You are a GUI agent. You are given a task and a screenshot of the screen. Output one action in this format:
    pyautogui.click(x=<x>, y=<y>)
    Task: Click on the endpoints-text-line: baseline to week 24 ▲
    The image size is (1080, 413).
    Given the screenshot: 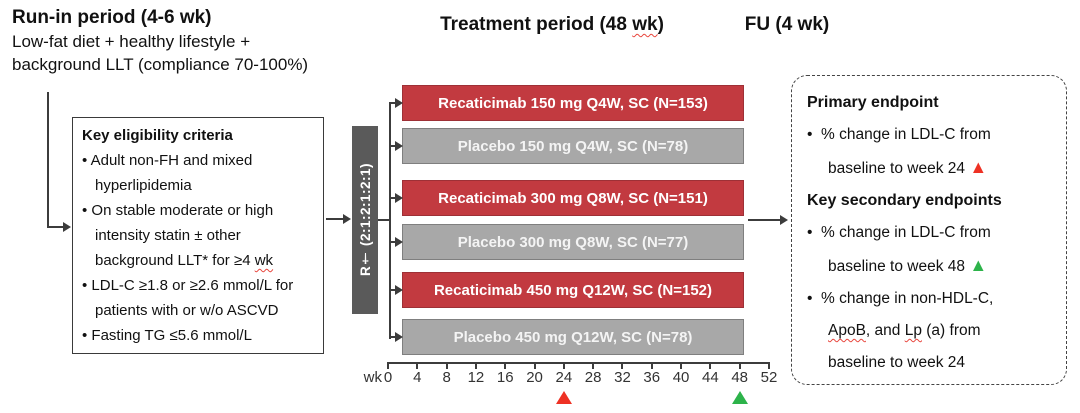 What is the action you would take?
    pyautogui.click(x=929, y=168)
    